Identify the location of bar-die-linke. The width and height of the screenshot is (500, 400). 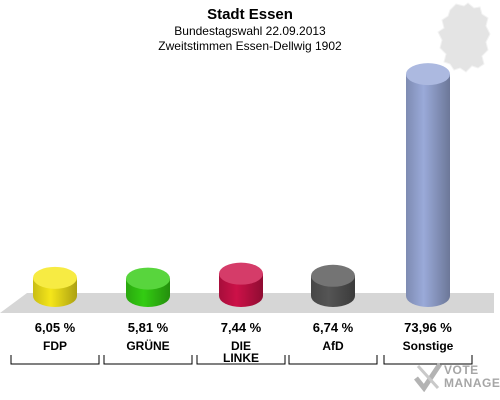
(241, 284).